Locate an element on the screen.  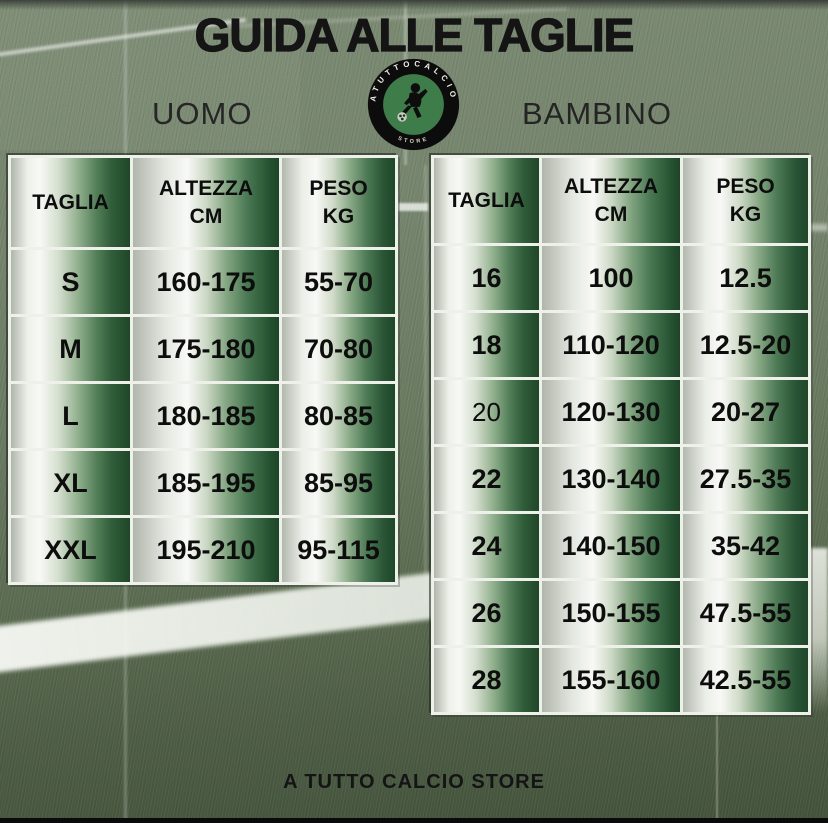
size-cell: 150-155 is located at coordinates (611, 613).